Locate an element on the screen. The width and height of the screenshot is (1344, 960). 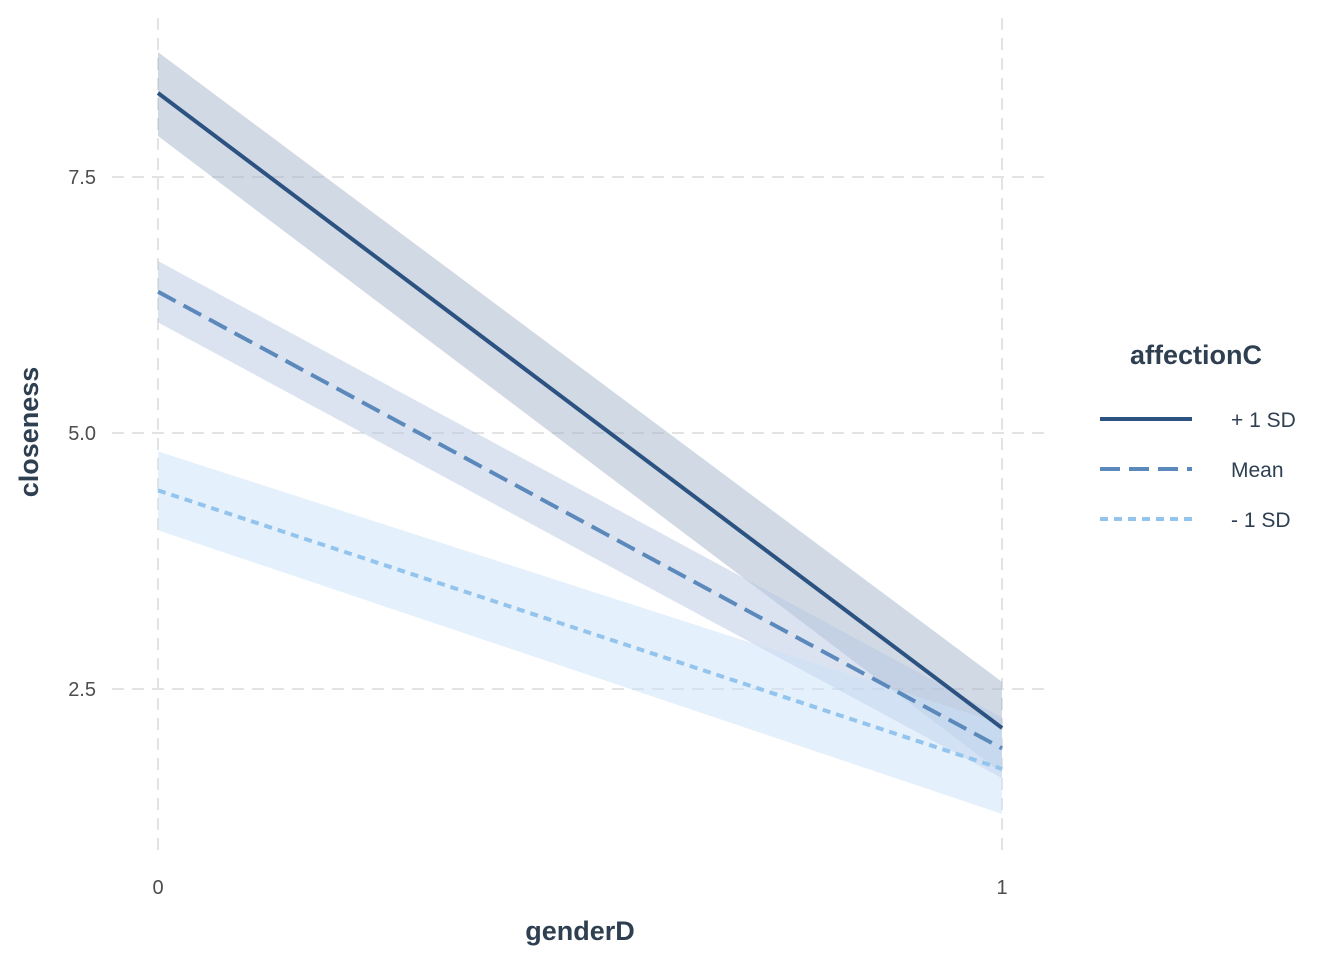
legend-item: Mean is located at coordinates (1192, 470).